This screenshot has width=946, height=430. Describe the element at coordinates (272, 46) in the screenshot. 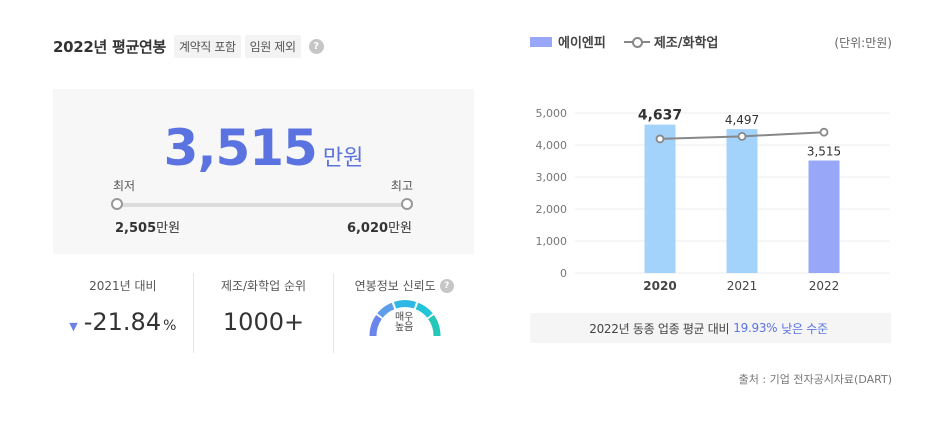

I see `tag-executive-excluded: 임원 제외` at that location.